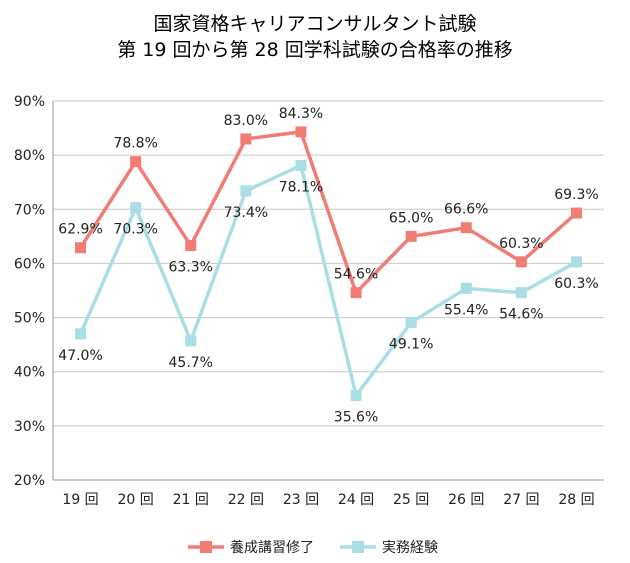 This screenshot has height=563, width=630. I want to click on data-label: 78.1%, so click(301, 187).